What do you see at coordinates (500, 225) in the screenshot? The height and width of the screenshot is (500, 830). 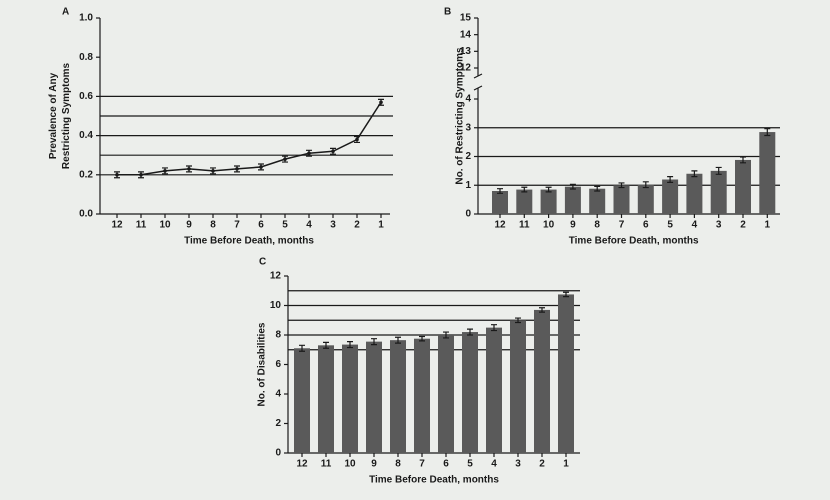 I see `x-tick-label: 12` at bounding box center [500, 225].